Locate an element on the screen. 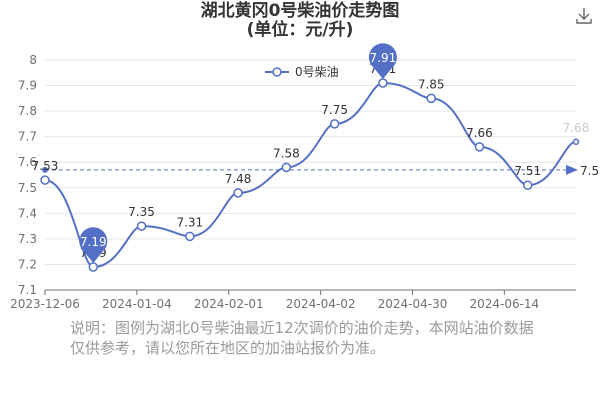 This screenshot has height=400, width=600. min-pin-marker is located at coordinates (93, 245).